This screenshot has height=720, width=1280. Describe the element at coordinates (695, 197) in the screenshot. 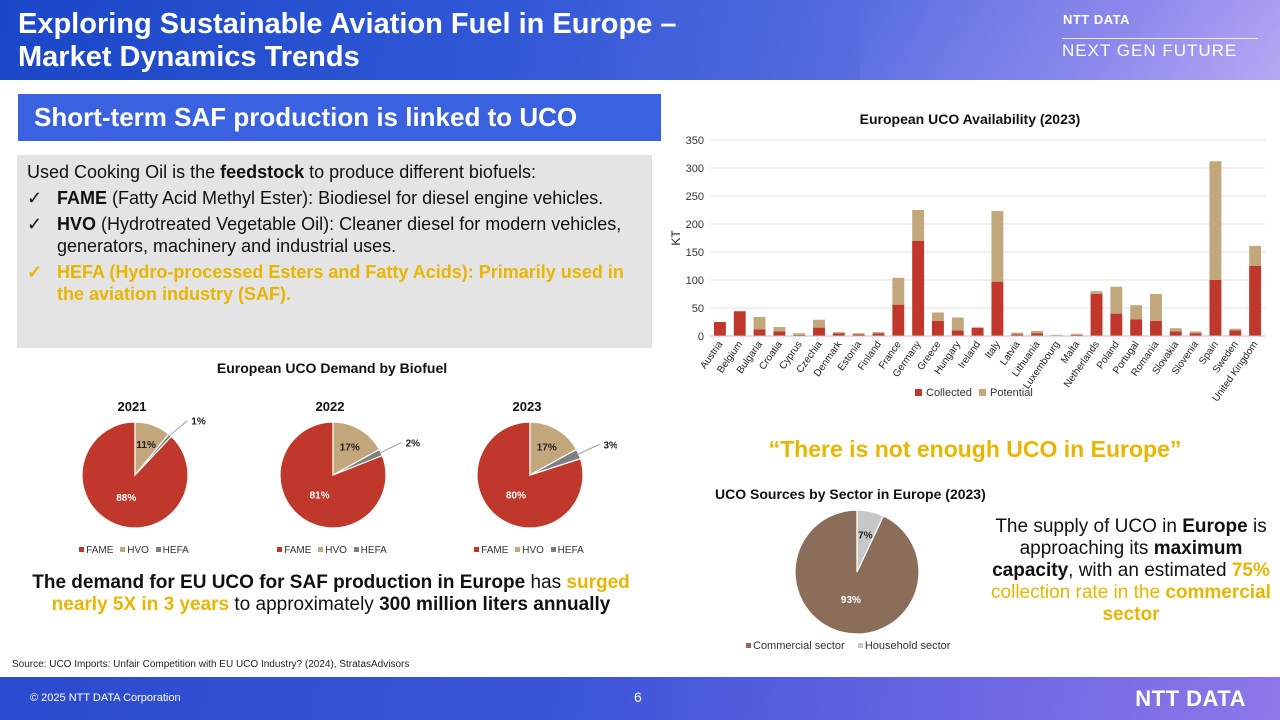

I see `y-tick-label: 250` at that location.